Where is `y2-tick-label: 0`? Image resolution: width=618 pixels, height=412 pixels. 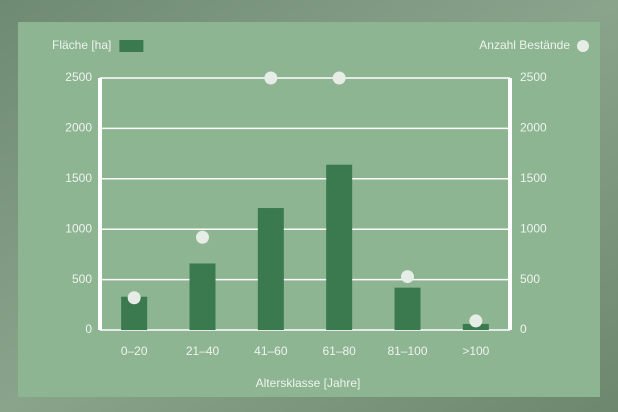
y2-tick-label: 0 is located at coordinates (523, 329).